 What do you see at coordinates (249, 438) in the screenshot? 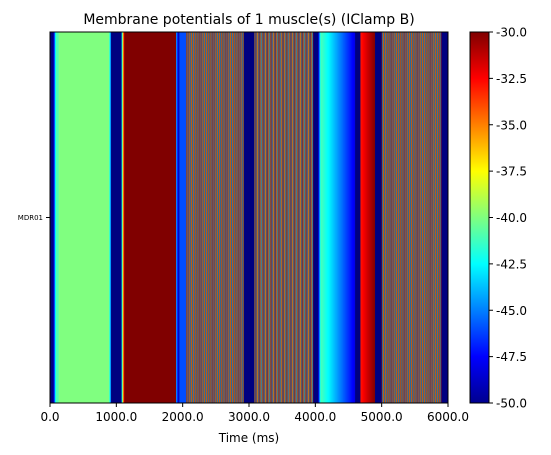
I see `x-axis-label: Time (ms)` at bounding box center [249, 438].